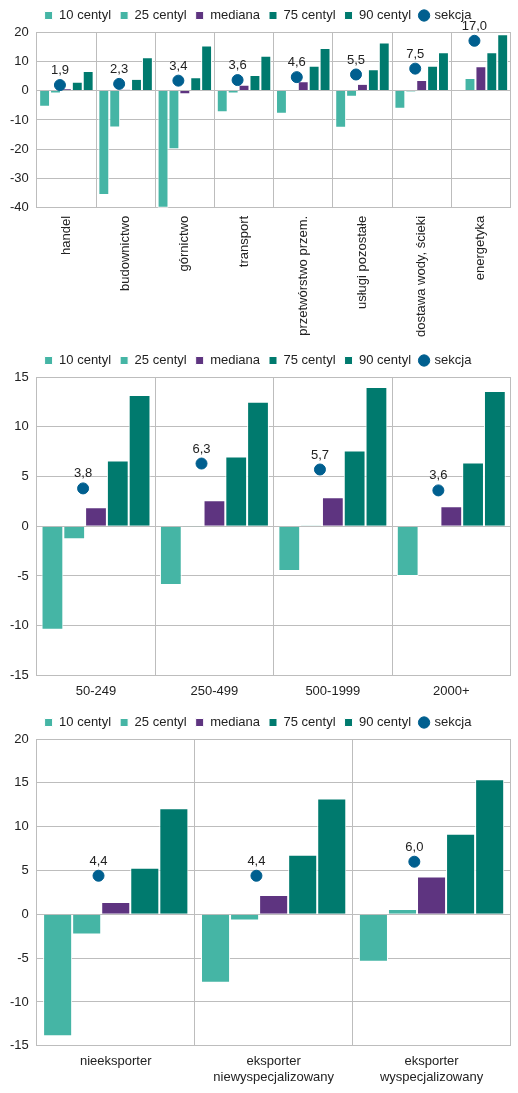 The width and height of the screenshot is (518, 1093). What do you see at coordinates (274, 1068) in the screenshot?
I see `x-tick-label: eksporter niewyspecjalizowany` at bounding box center [274, 1068].